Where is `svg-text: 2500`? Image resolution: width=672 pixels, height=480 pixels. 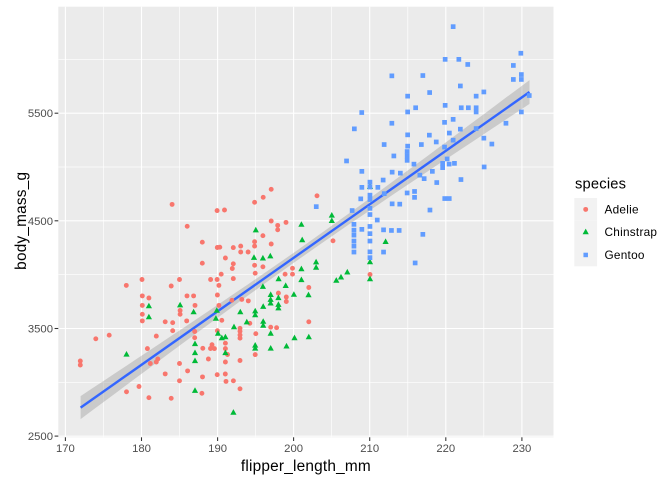
svg-text: 2500 is located at coordinates (40, 437).